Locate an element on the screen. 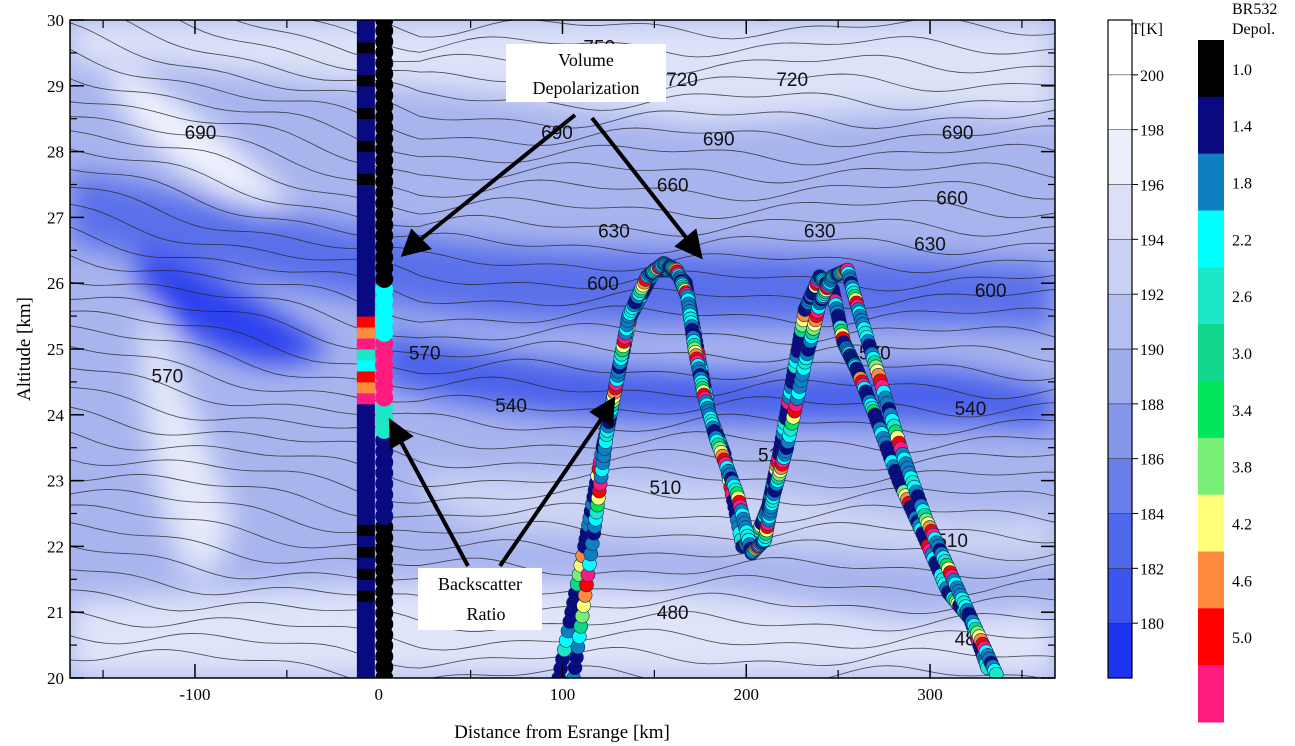  lidar-colorbar: 1.0 1.4 1.8 2.2 2.6 3.0 3.4 3.8 4.2 4.6 5.0 is located at coordinates (1225, 381).